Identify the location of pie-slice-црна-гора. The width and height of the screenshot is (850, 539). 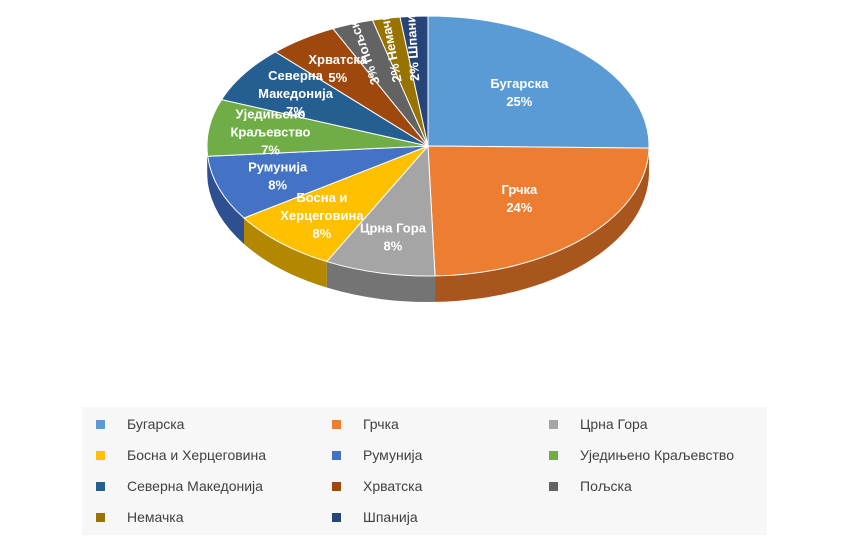
(380, 210).